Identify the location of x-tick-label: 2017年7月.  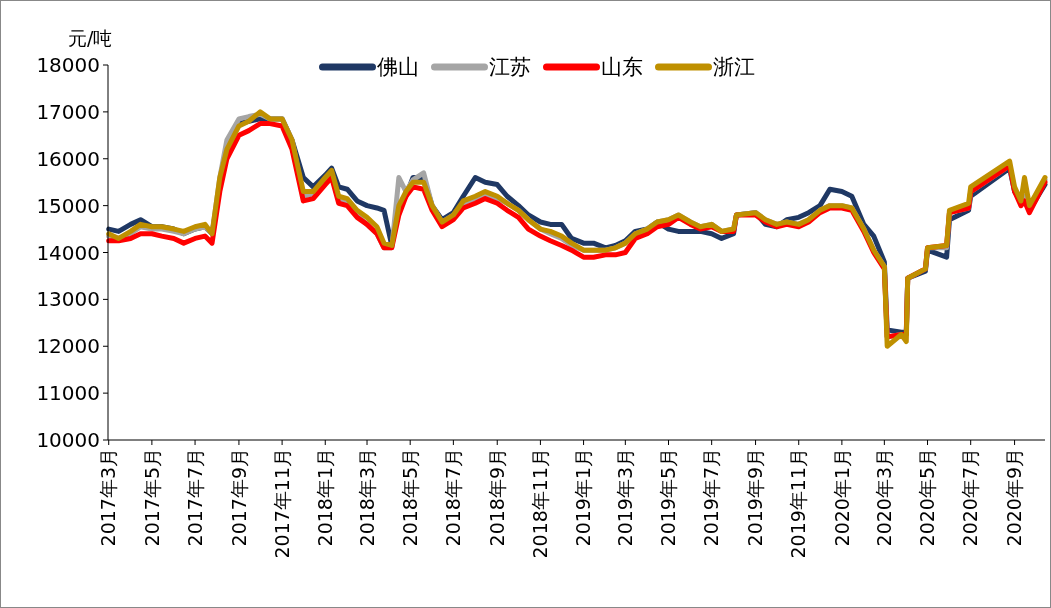
(194, 497).